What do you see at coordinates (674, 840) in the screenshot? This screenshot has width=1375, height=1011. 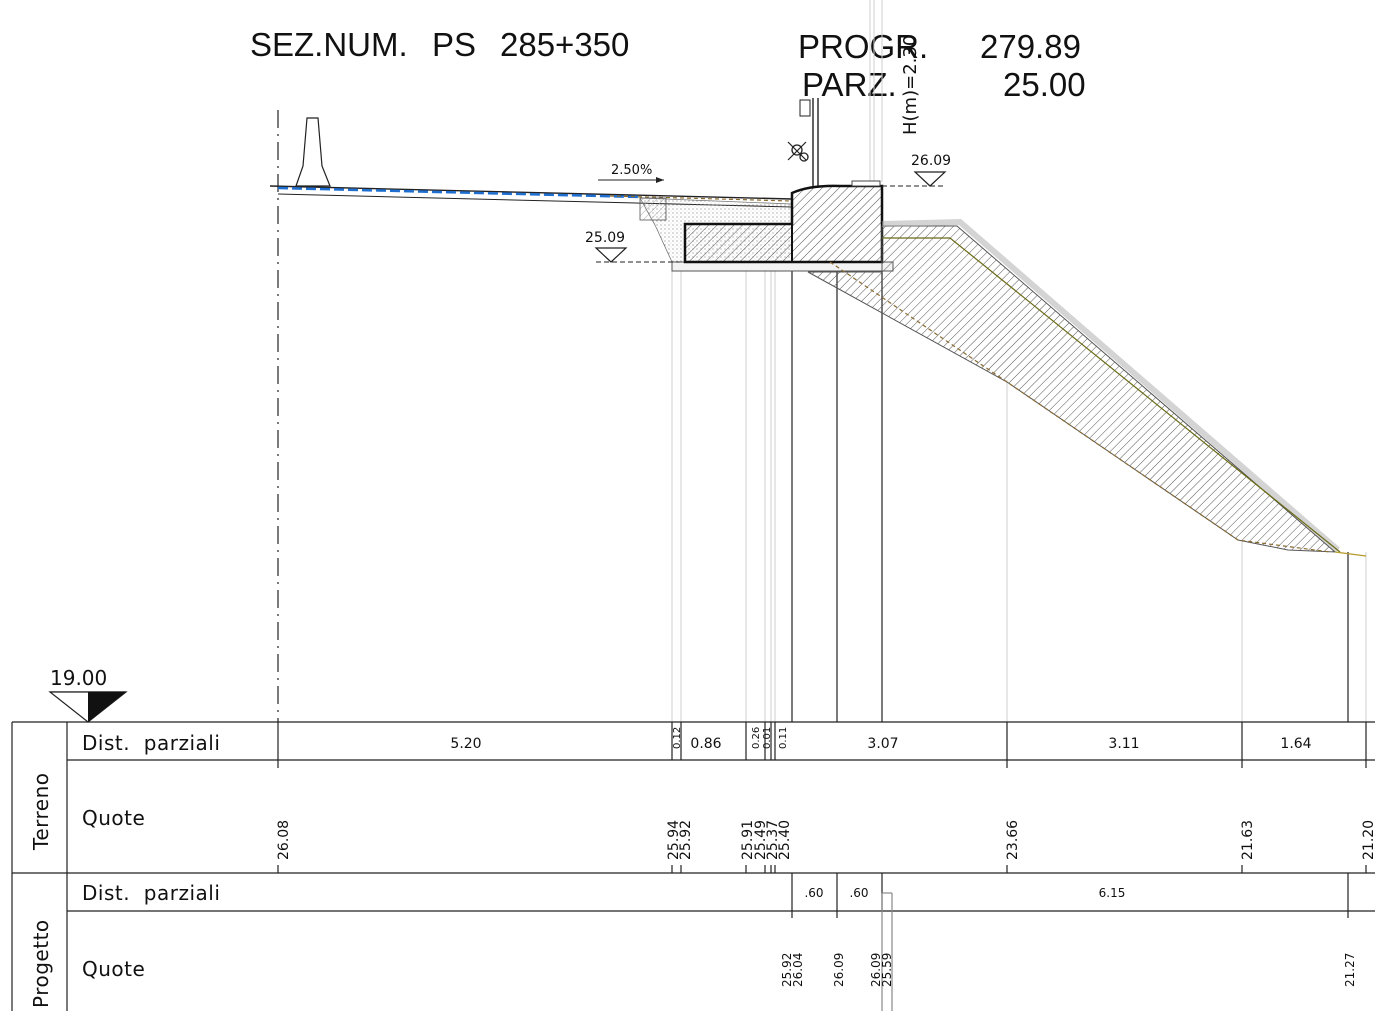 I see `terreno-quote-cell: 25.94` at bounding box center [674, 840].